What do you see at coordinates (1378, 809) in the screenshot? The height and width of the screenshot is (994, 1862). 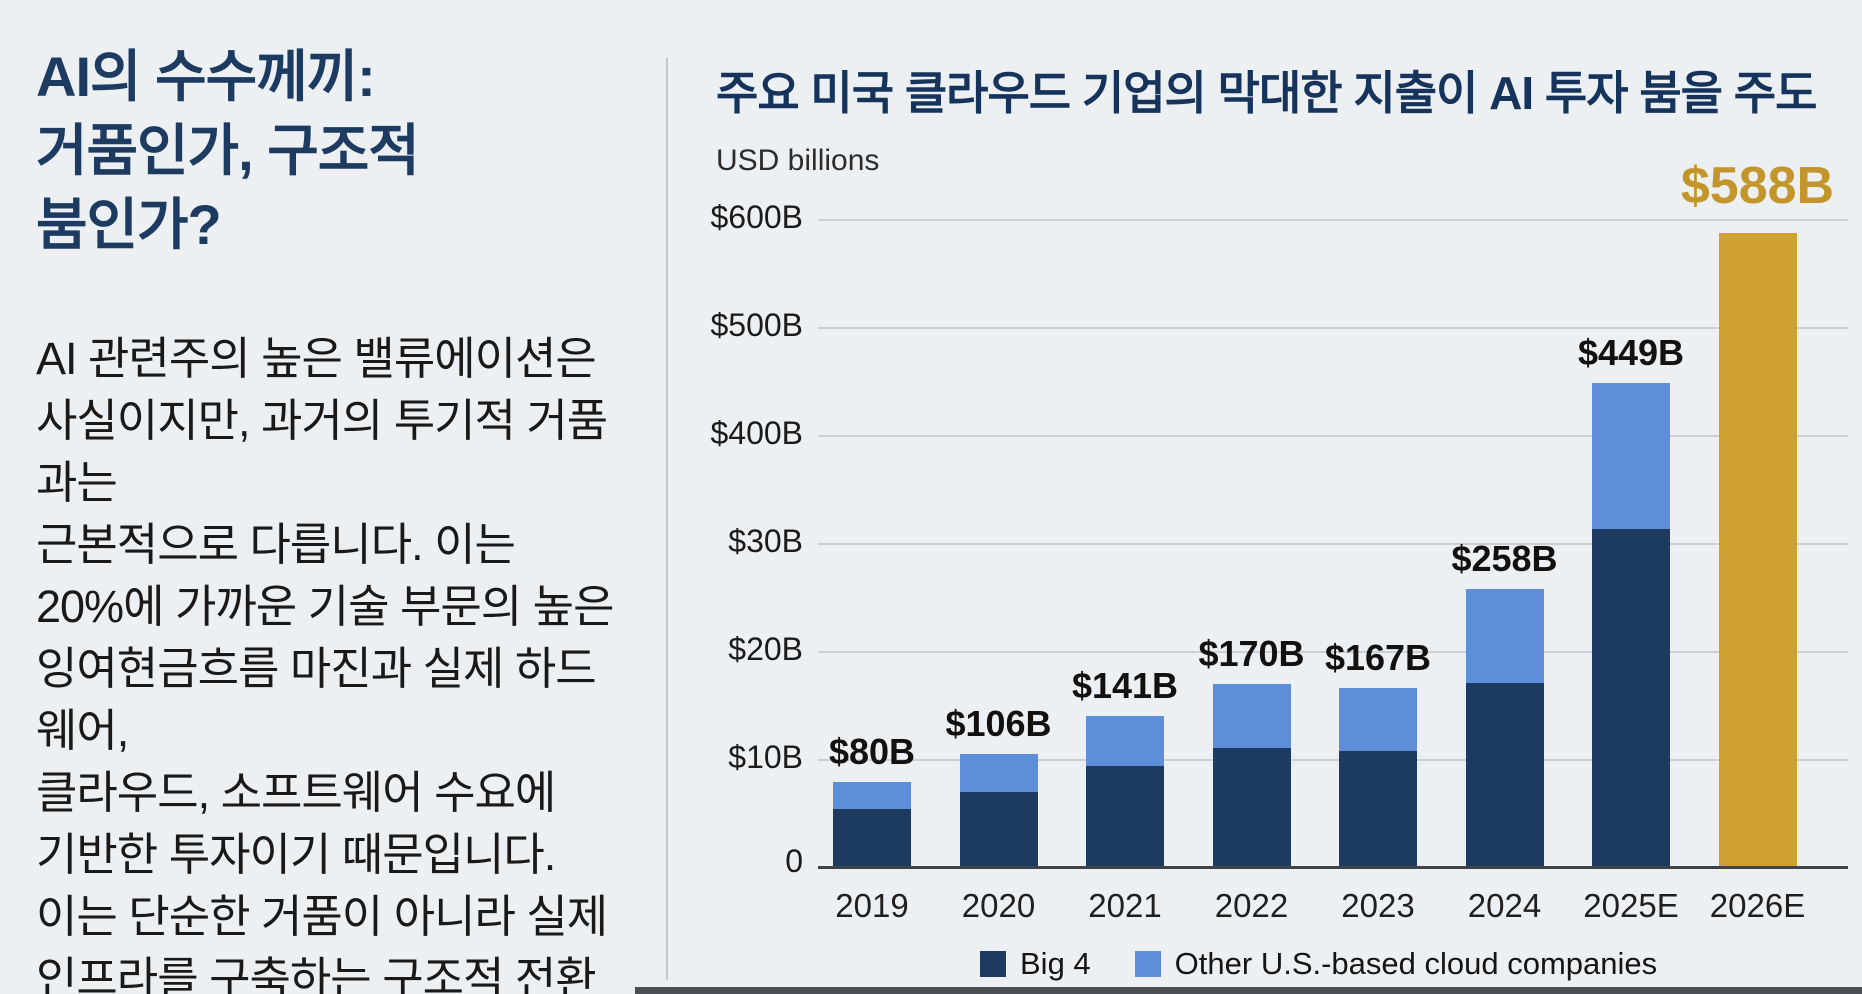 I see `bar-segment-big4-2023` at bounding box center [1378, 809].